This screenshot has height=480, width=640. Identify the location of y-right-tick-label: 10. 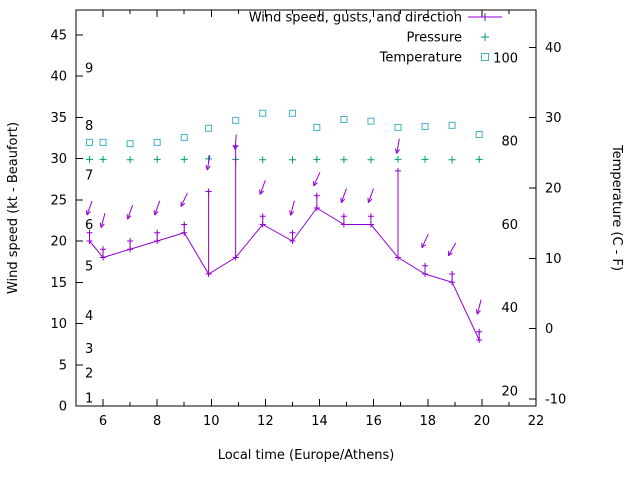
(553, 259).